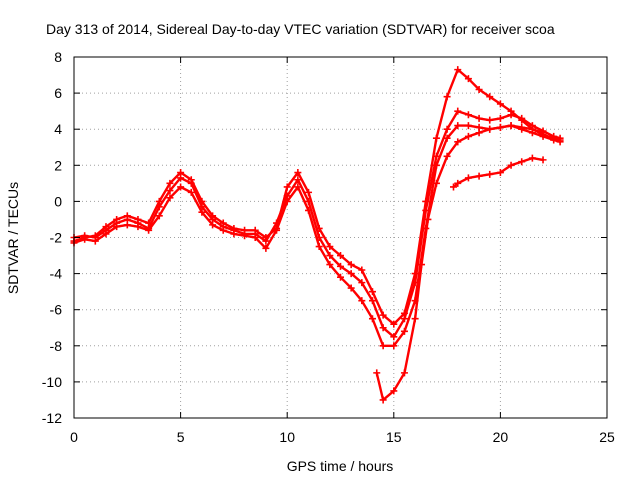 Image resolution: width=640 pixels, height=480 pixels. Describe the element at coordinates (56, 274) in the screenshot. I see `y-tick-label: -4` at that location.